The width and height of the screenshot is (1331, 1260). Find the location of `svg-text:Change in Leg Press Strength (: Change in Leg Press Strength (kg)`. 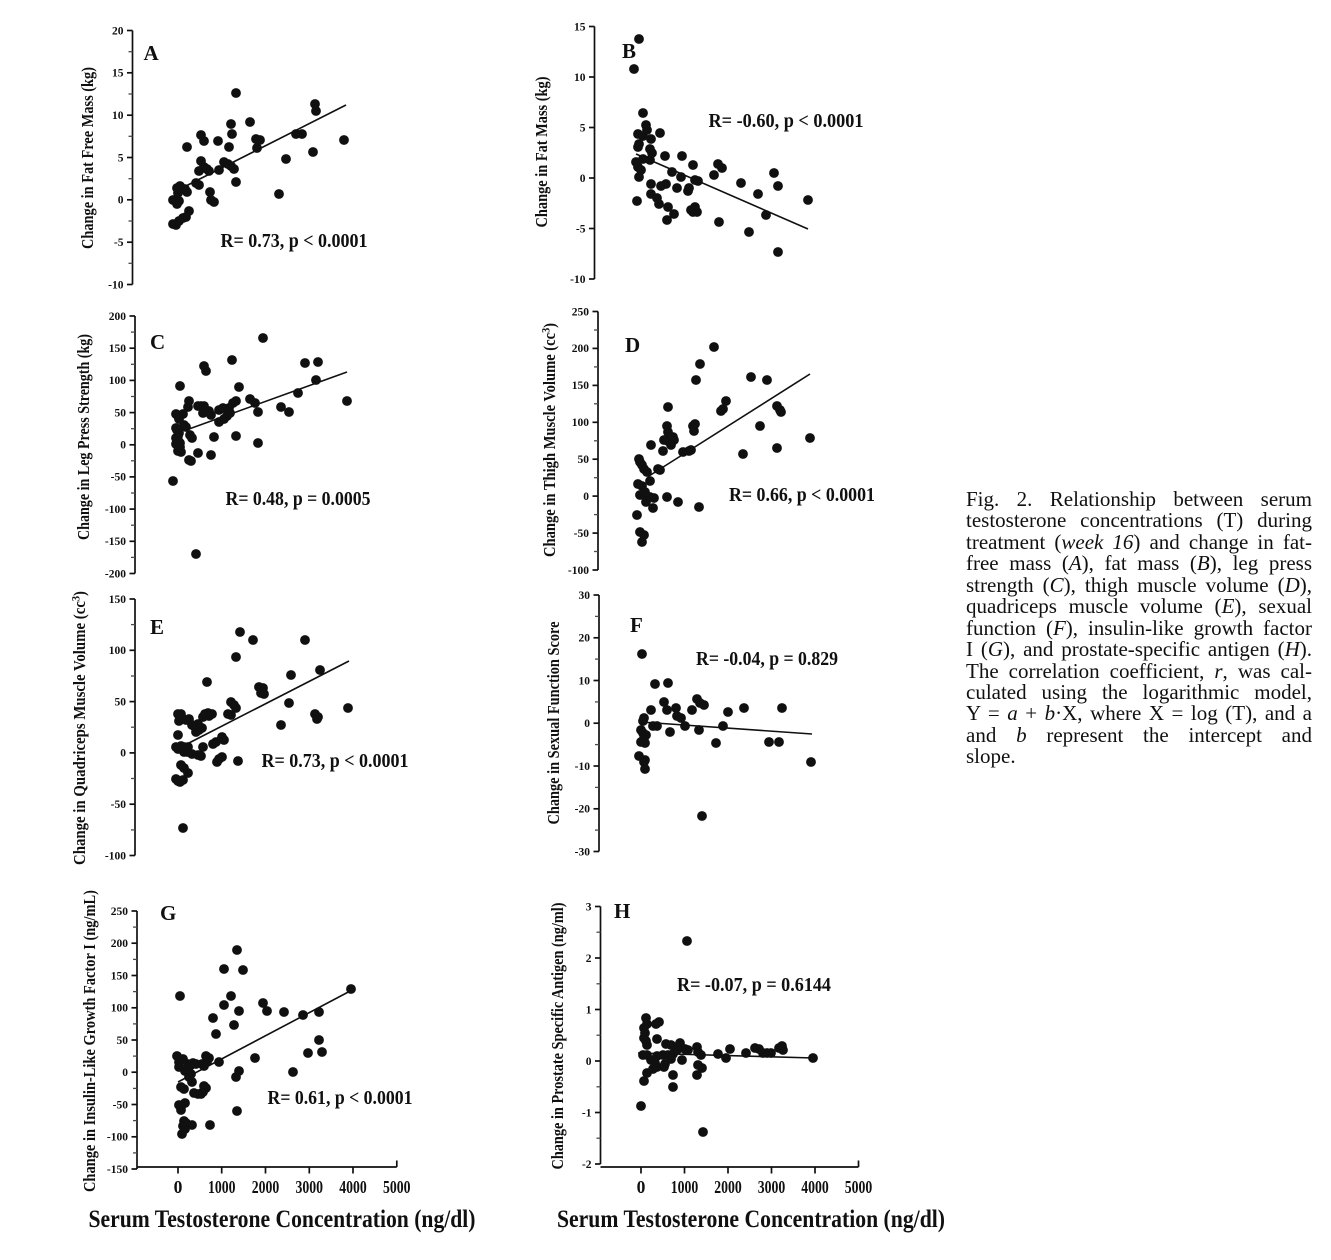

svg-text:Change in Leg Press Strength (: Change in Leg Press Strength (kg) is located at coordinates (83, 437).